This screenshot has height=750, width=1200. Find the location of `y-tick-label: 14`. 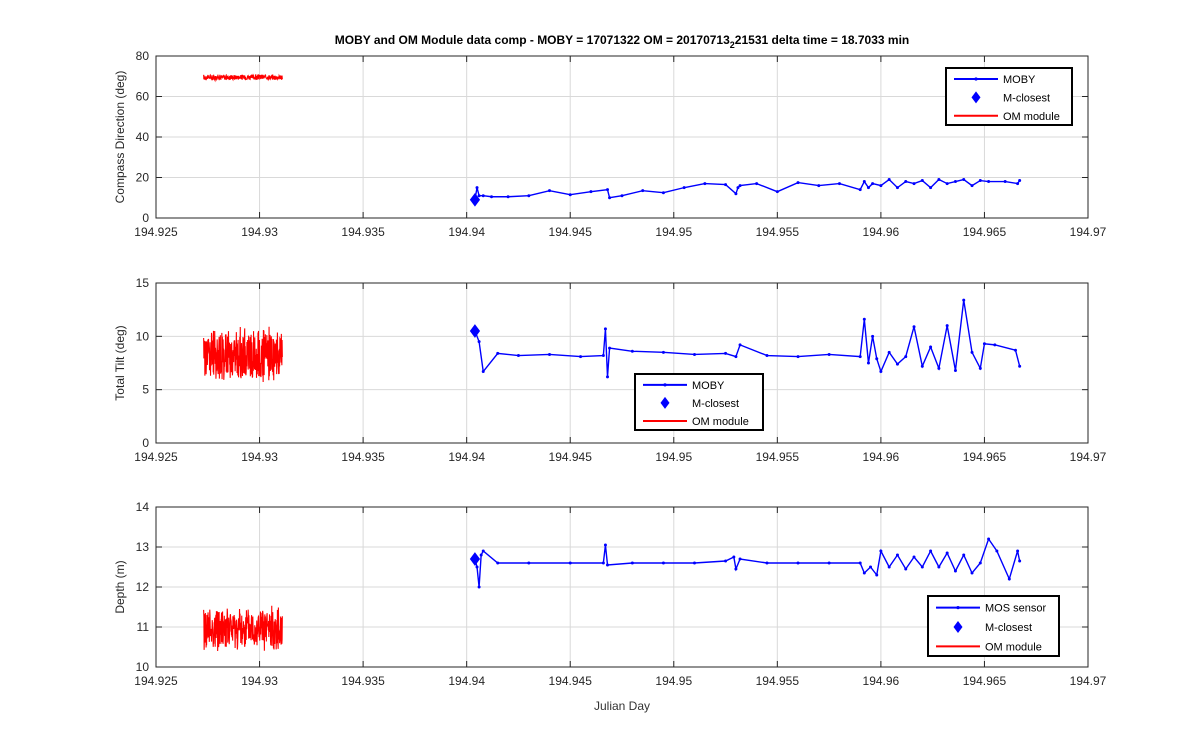

y-tick-label: 14 is located at coordinates (143, 507).